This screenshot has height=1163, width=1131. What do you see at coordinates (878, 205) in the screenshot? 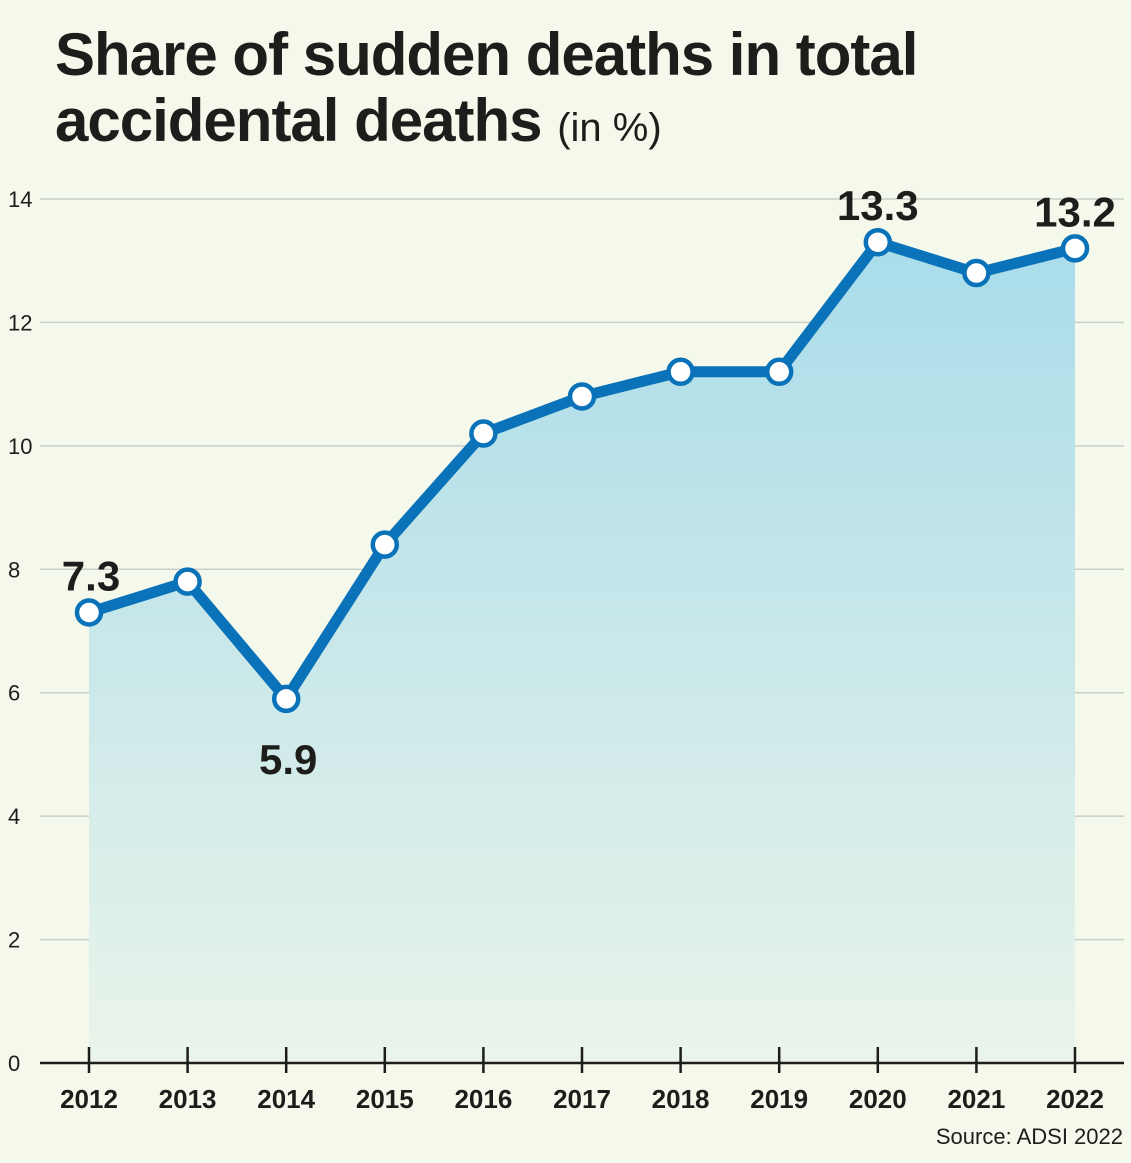
I see `data-label-2020: 13.3` at bounding box center [878, 205].